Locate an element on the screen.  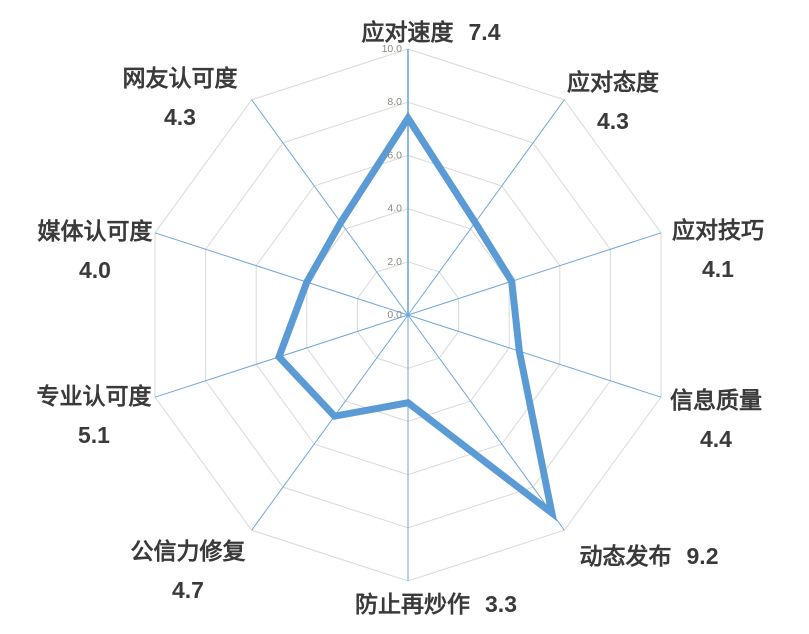
radial-tick-label: 6.0 is located at coordinates (394, 155).